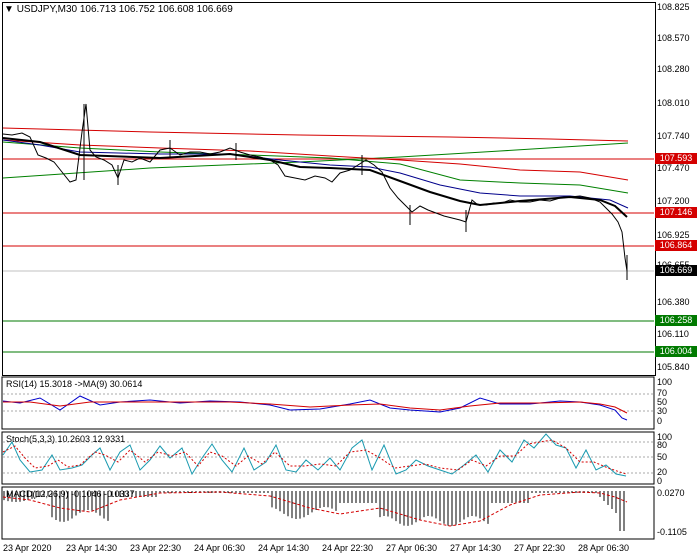 This screenshot has width=700, height=560. Describe the element at coordinates (676, 245) in the screenshot. I see `resistance-price-label-3: 106.864` at that location.